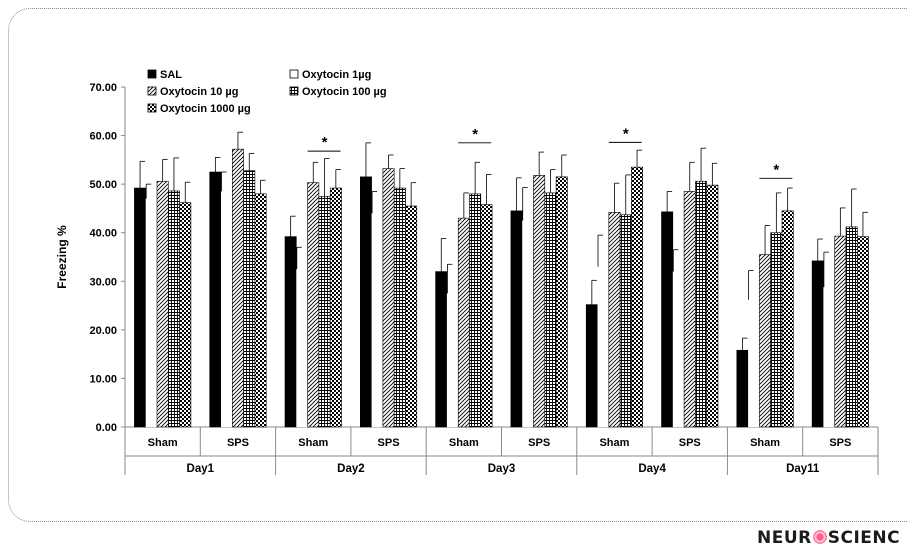  What do you see at coordinates (344, 92) in the screenshot?
I see `legend-label: Oxytocin 100 µg` at bounding box center [344, 92].